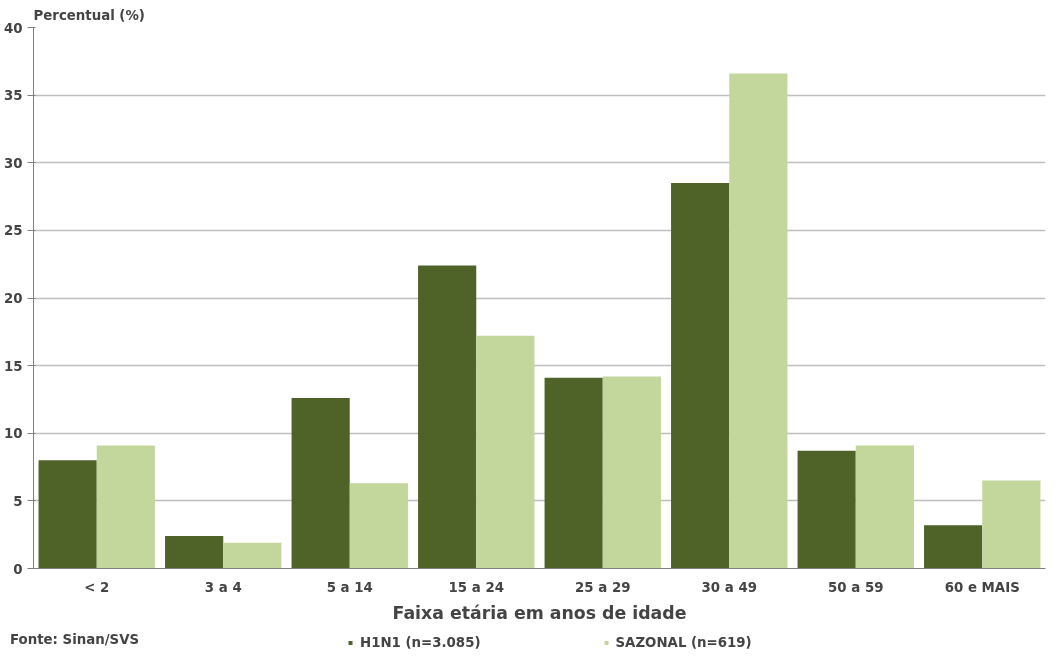 The width and height of the screenshot is (1061, 663). What do you see at coordinates (683, 642) in the screenshot?
I see `legend-label: SAZONAL (n=619)` at bounding box center [683, 642].